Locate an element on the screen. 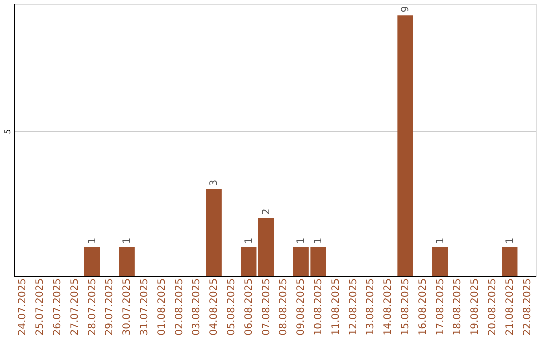  data-label: 2 is located at coordinates (266, 212).